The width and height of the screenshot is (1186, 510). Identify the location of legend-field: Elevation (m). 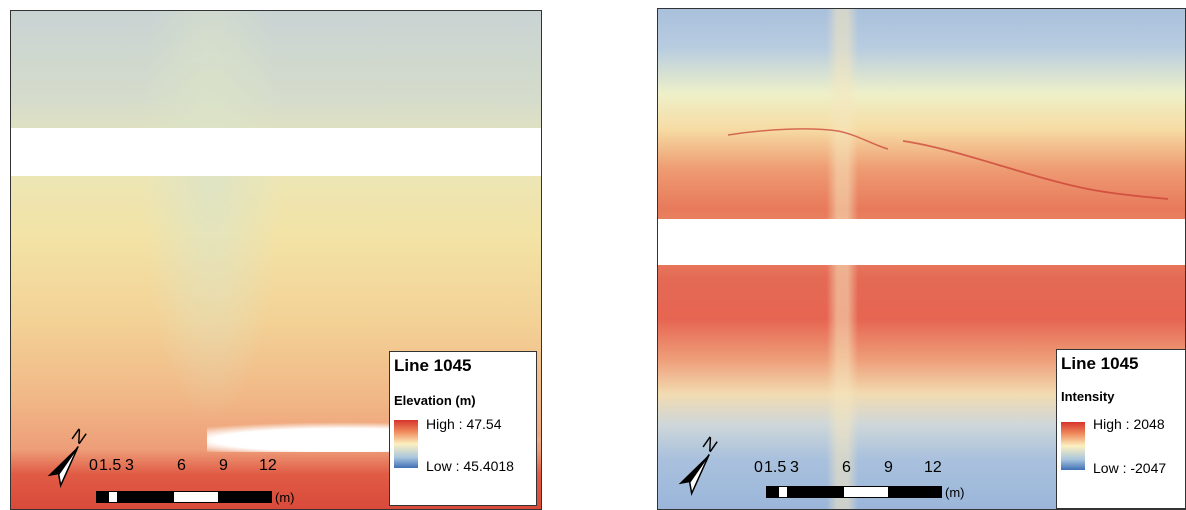
(435, 400).